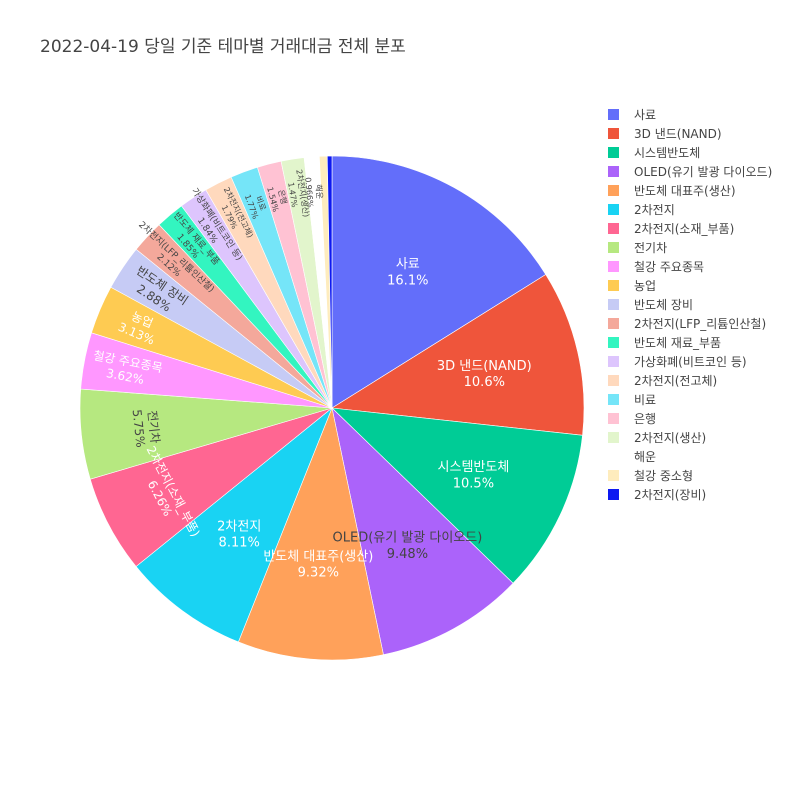 The width and height of the screenshot is (800, 800). Describe the element at coordinates (690, 209) in the screenshot. I see `legend-item-2차전지: 2차전지` at that location.